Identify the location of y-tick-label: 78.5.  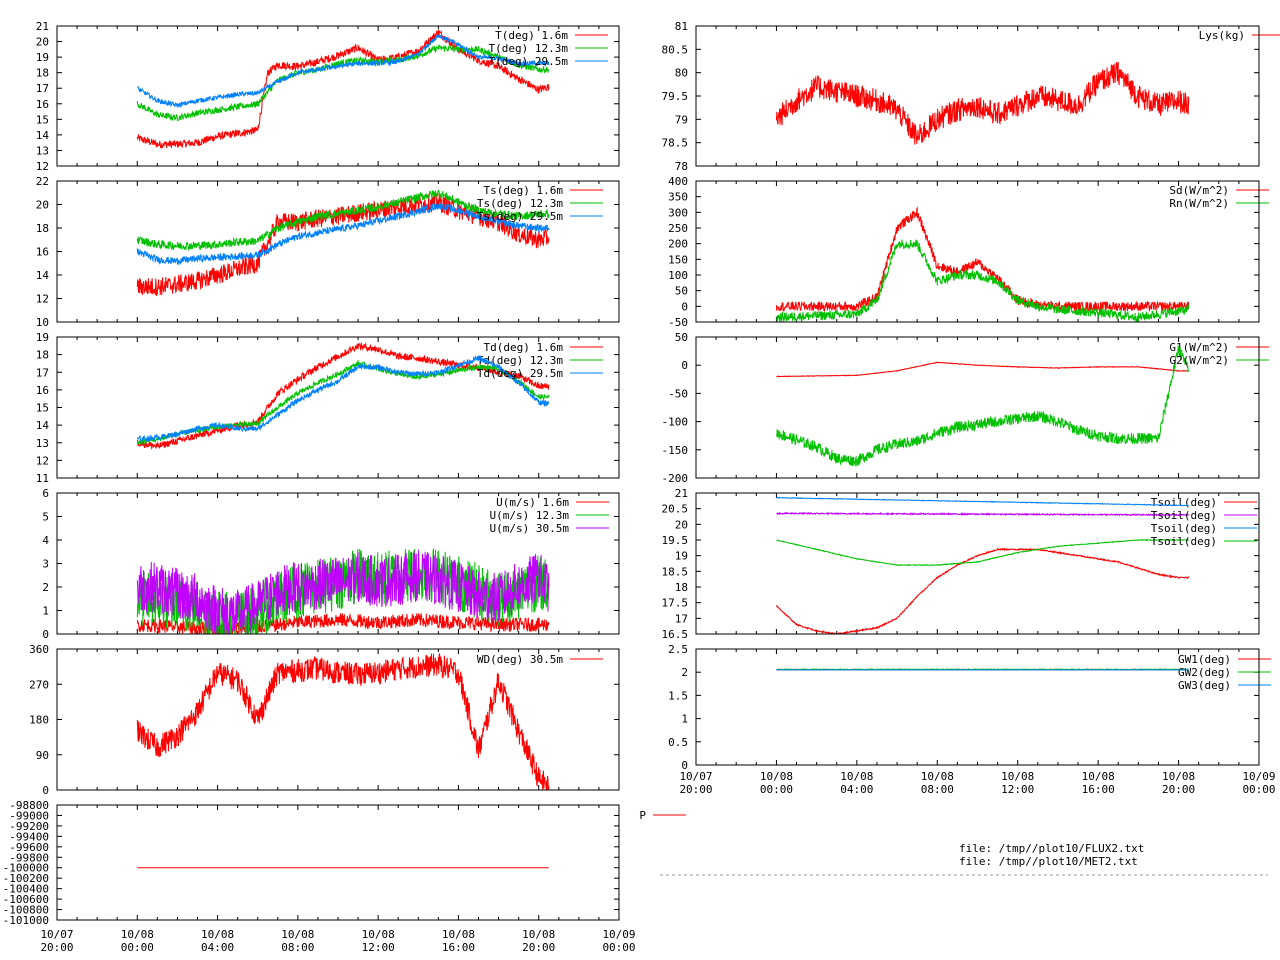
(675, 143).